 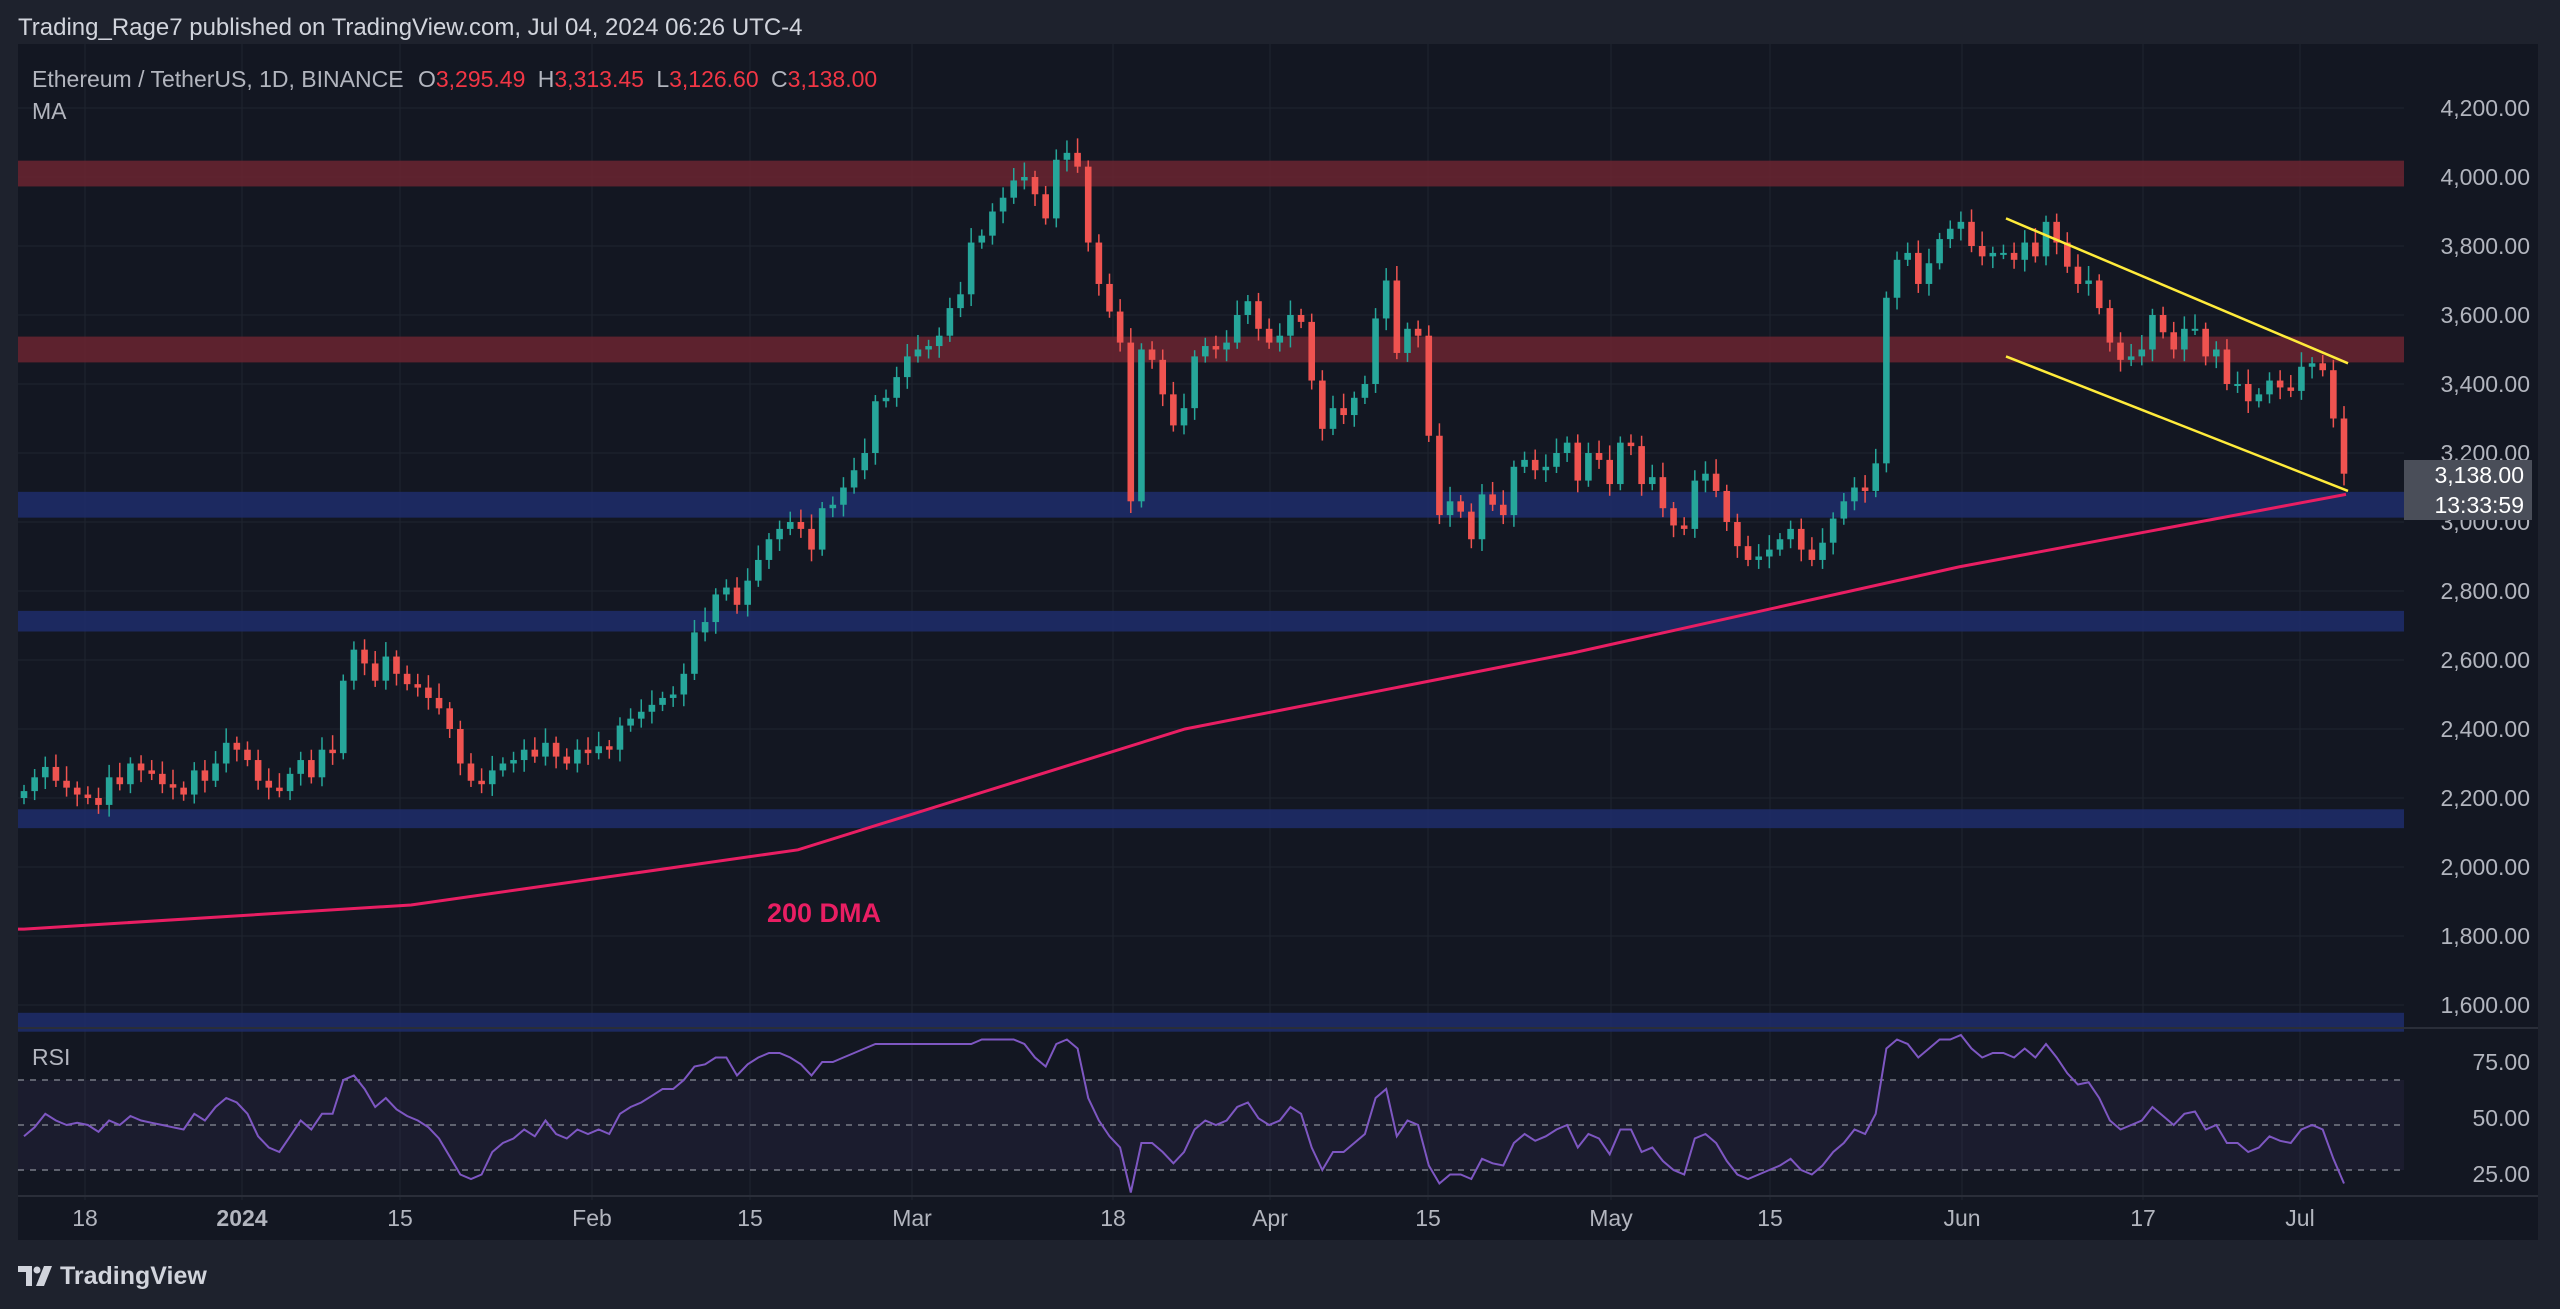 I want to click on time-tick-label: Jun, so click(x=1961, y=1218).